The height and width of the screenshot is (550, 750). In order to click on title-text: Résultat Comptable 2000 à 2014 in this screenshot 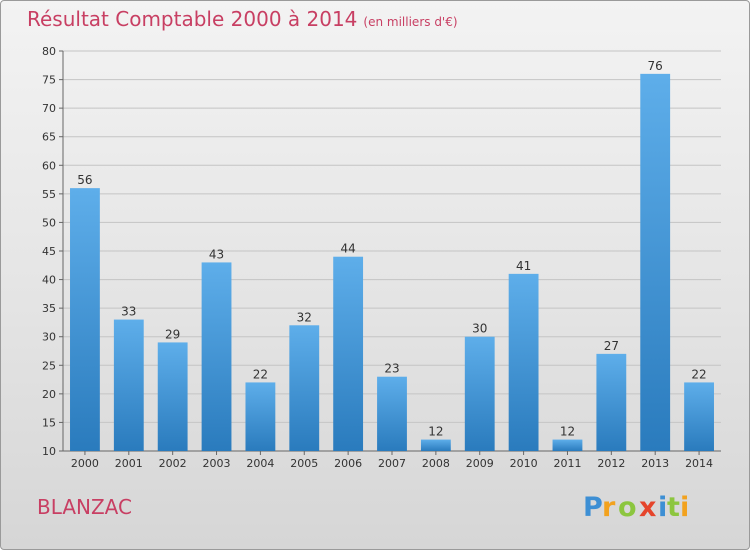, I will do `click(192, 19)`.